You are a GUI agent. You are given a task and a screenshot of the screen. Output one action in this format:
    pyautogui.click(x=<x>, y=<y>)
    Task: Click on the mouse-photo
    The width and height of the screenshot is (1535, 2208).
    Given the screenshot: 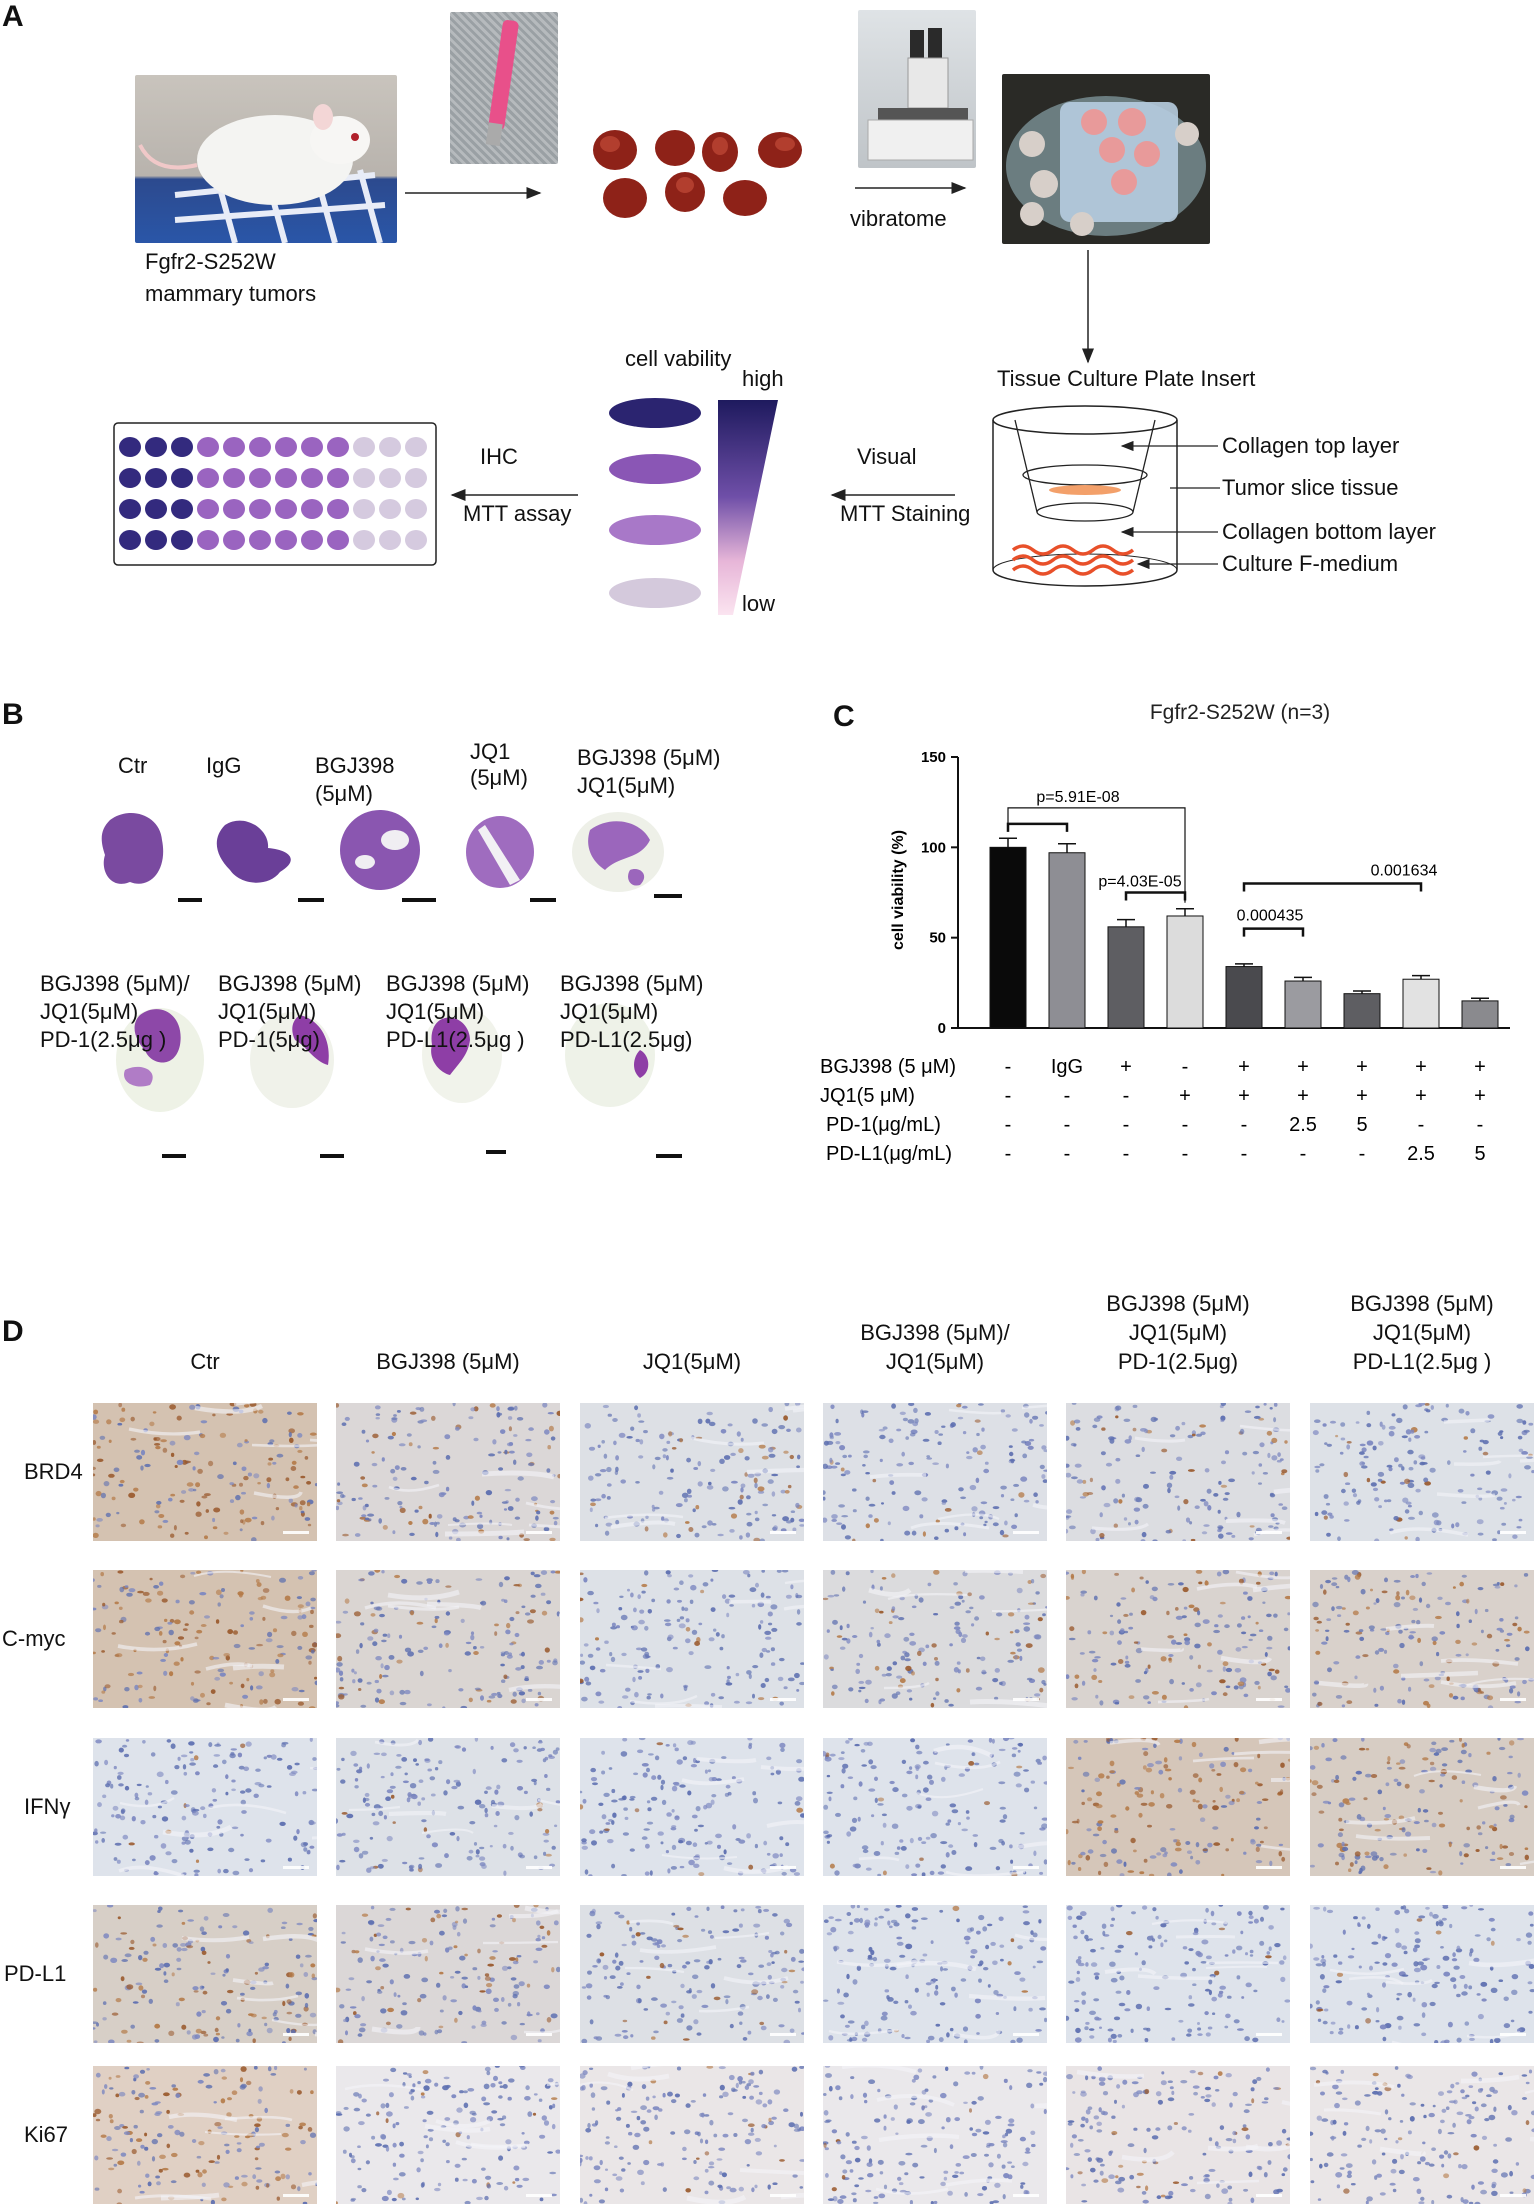 What is the action you would take?
    pyautogui.click(x=266, y=159)
    